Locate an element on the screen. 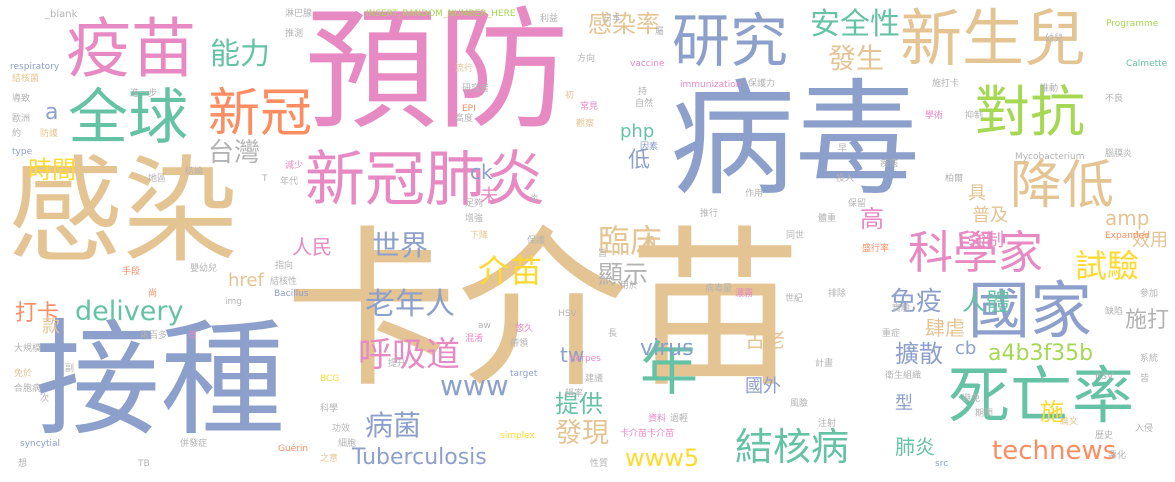 This screenshot has height=482, width=1175. word: 預防 is located at coordinates (437, 74).